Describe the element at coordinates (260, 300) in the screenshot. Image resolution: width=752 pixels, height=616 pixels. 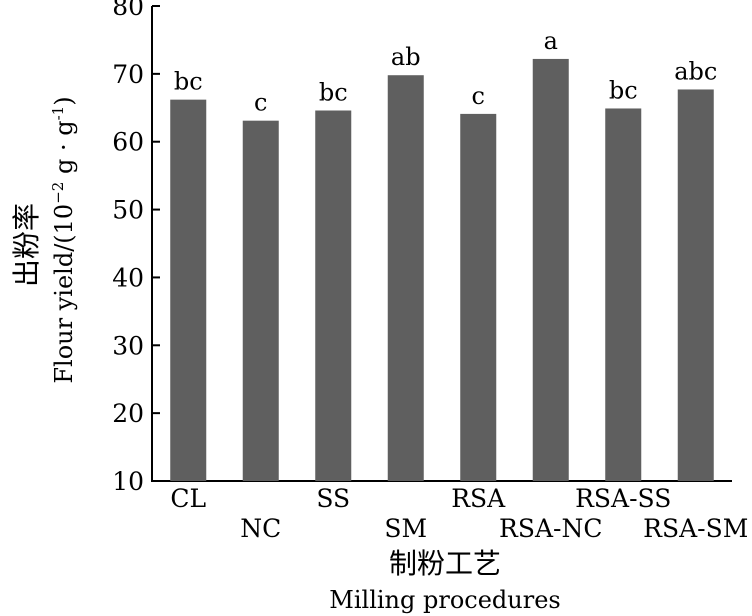
I see `bar-nc` at that location.